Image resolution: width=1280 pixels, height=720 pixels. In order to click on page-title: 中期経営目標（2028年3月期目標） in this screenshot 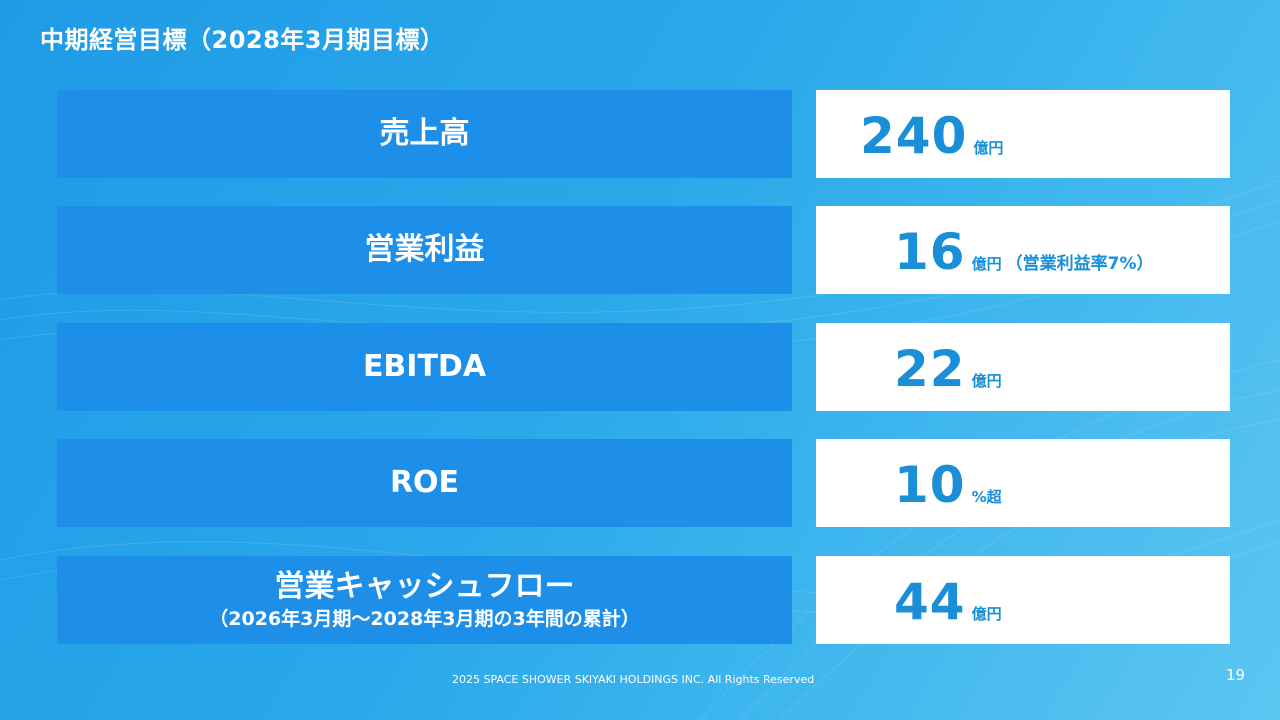, I will do `click(242, 40)`.